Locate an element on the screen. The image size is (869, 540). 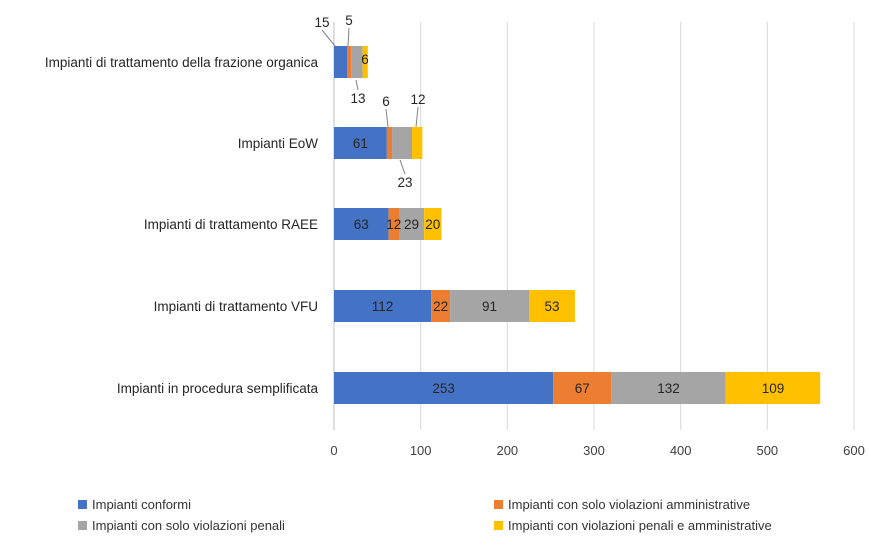
legend-swatch-violazioni-penali is located at coordinates (82, 525).